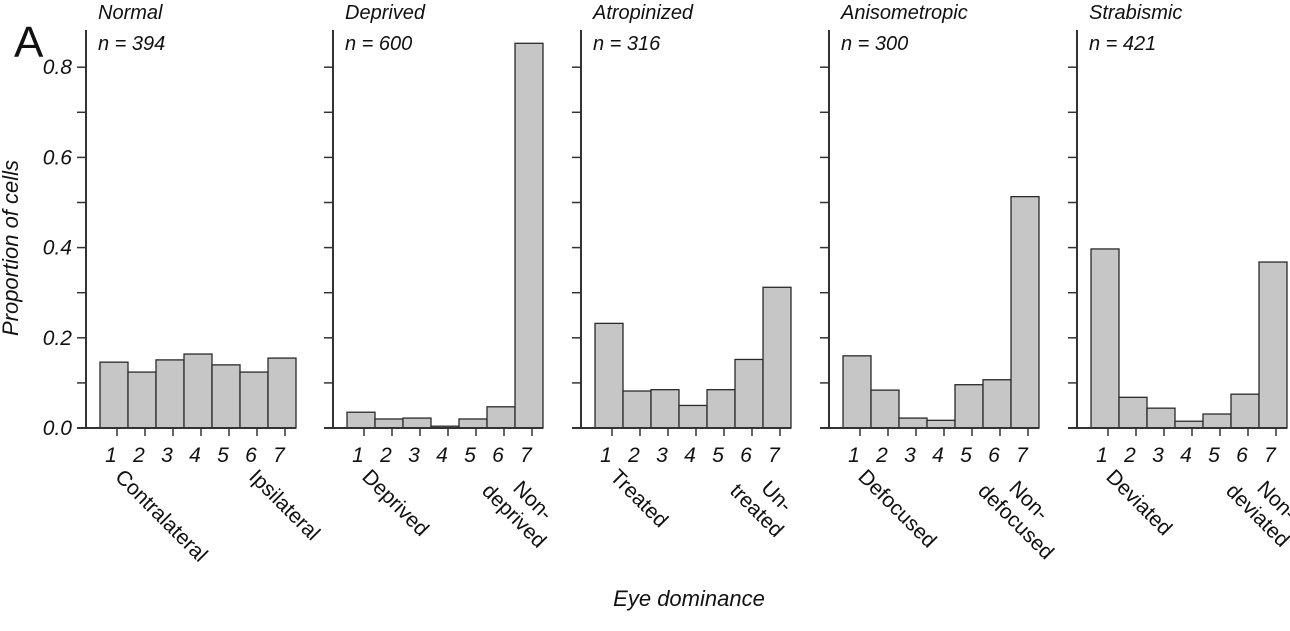  I want to click on panel-n-label: n = 600, so click(378, 44).